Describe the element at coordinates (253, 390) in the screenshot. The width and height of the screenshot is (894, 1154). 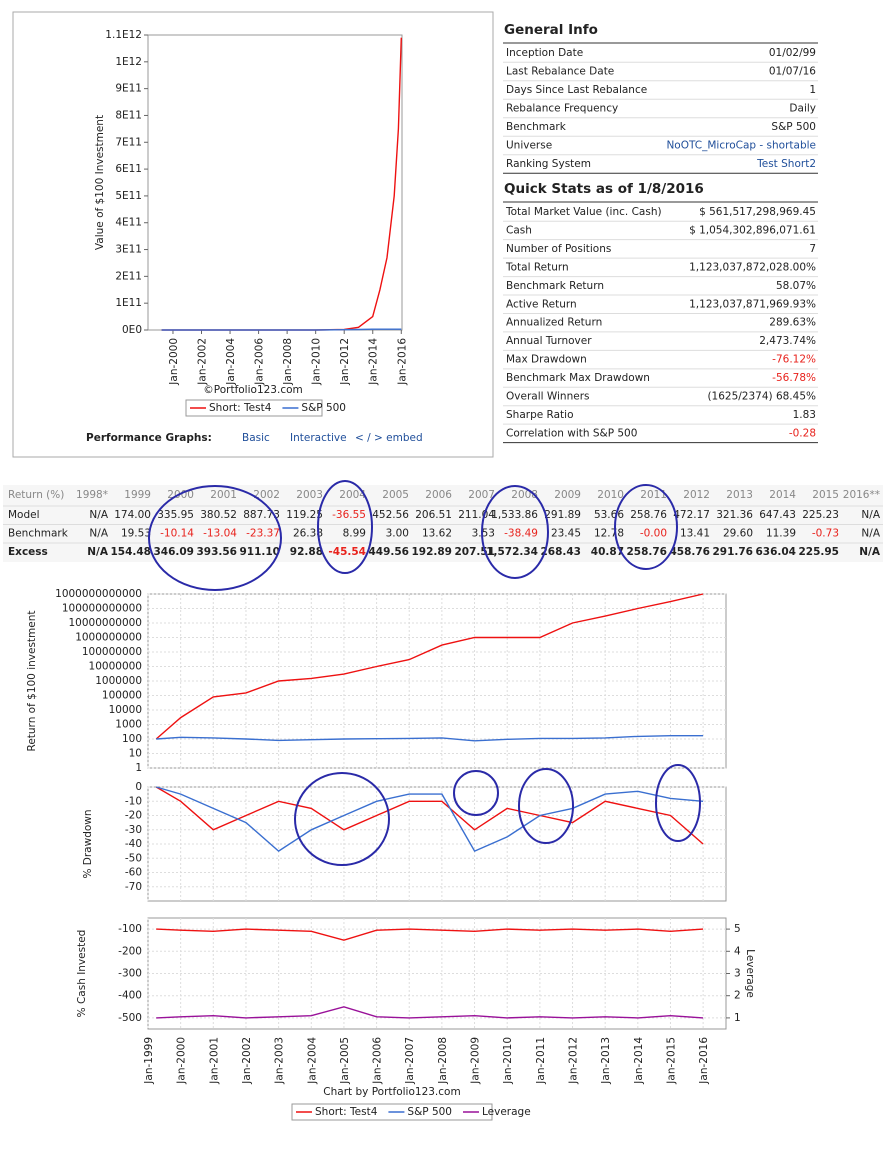
I see `credit: ©Portfolio123.com` at that location.